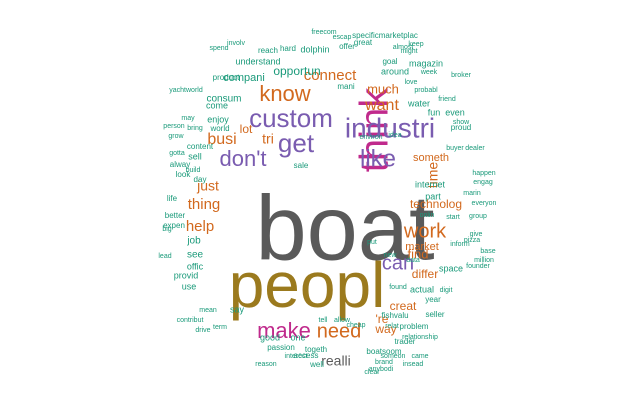 Image resolution: width=640 pixels, height=400 pixels. I want to click on cloud-word: founder, so click(478, 266).